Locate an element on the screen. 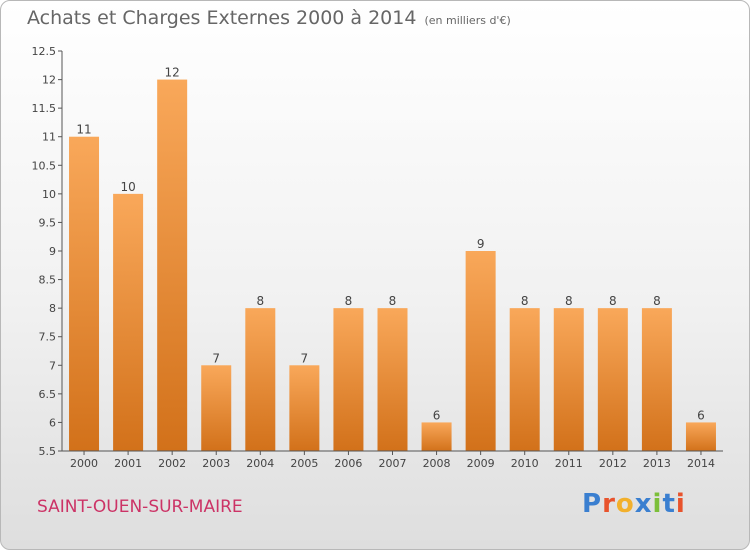 This screenshot has height=550, width=750. proxiti-logo: Proxiti is located at coordinates (634, 504).